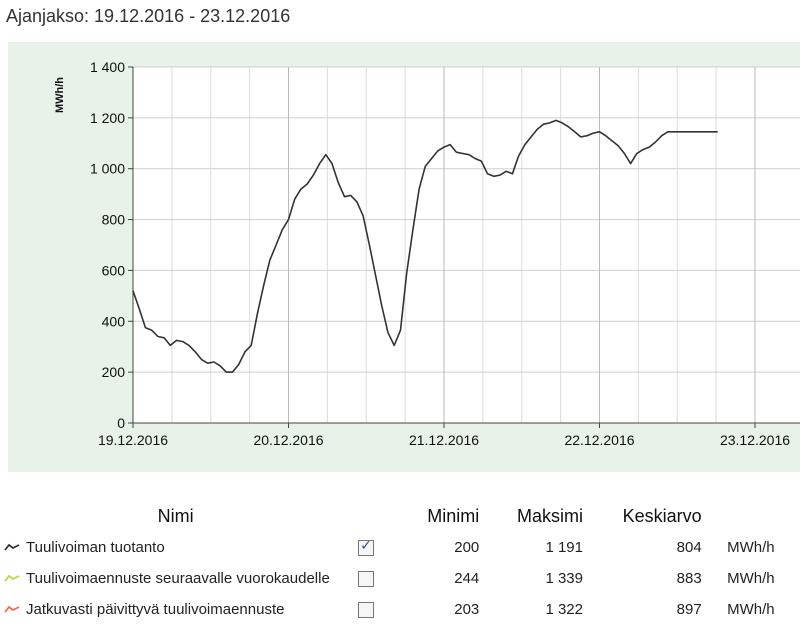  What do you see at coordinates (751, 516) in the screenshot?
I see `header-unit` at bounding box center [751, 516].